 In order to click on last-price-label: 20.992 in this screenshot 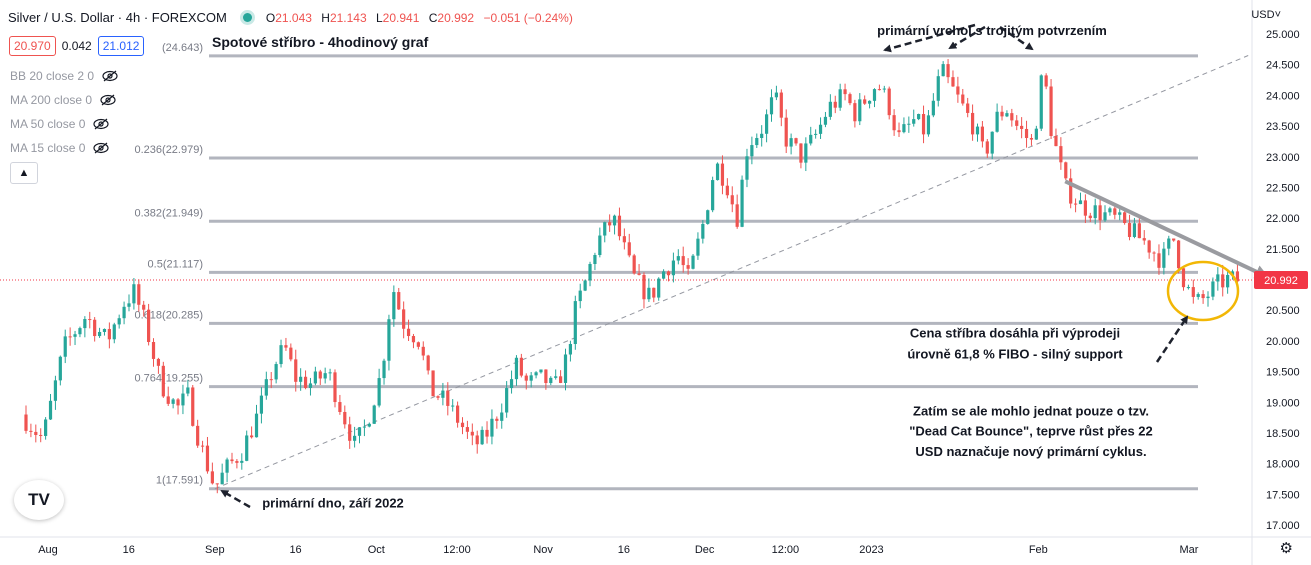, I will do `click(1281, 281)`.